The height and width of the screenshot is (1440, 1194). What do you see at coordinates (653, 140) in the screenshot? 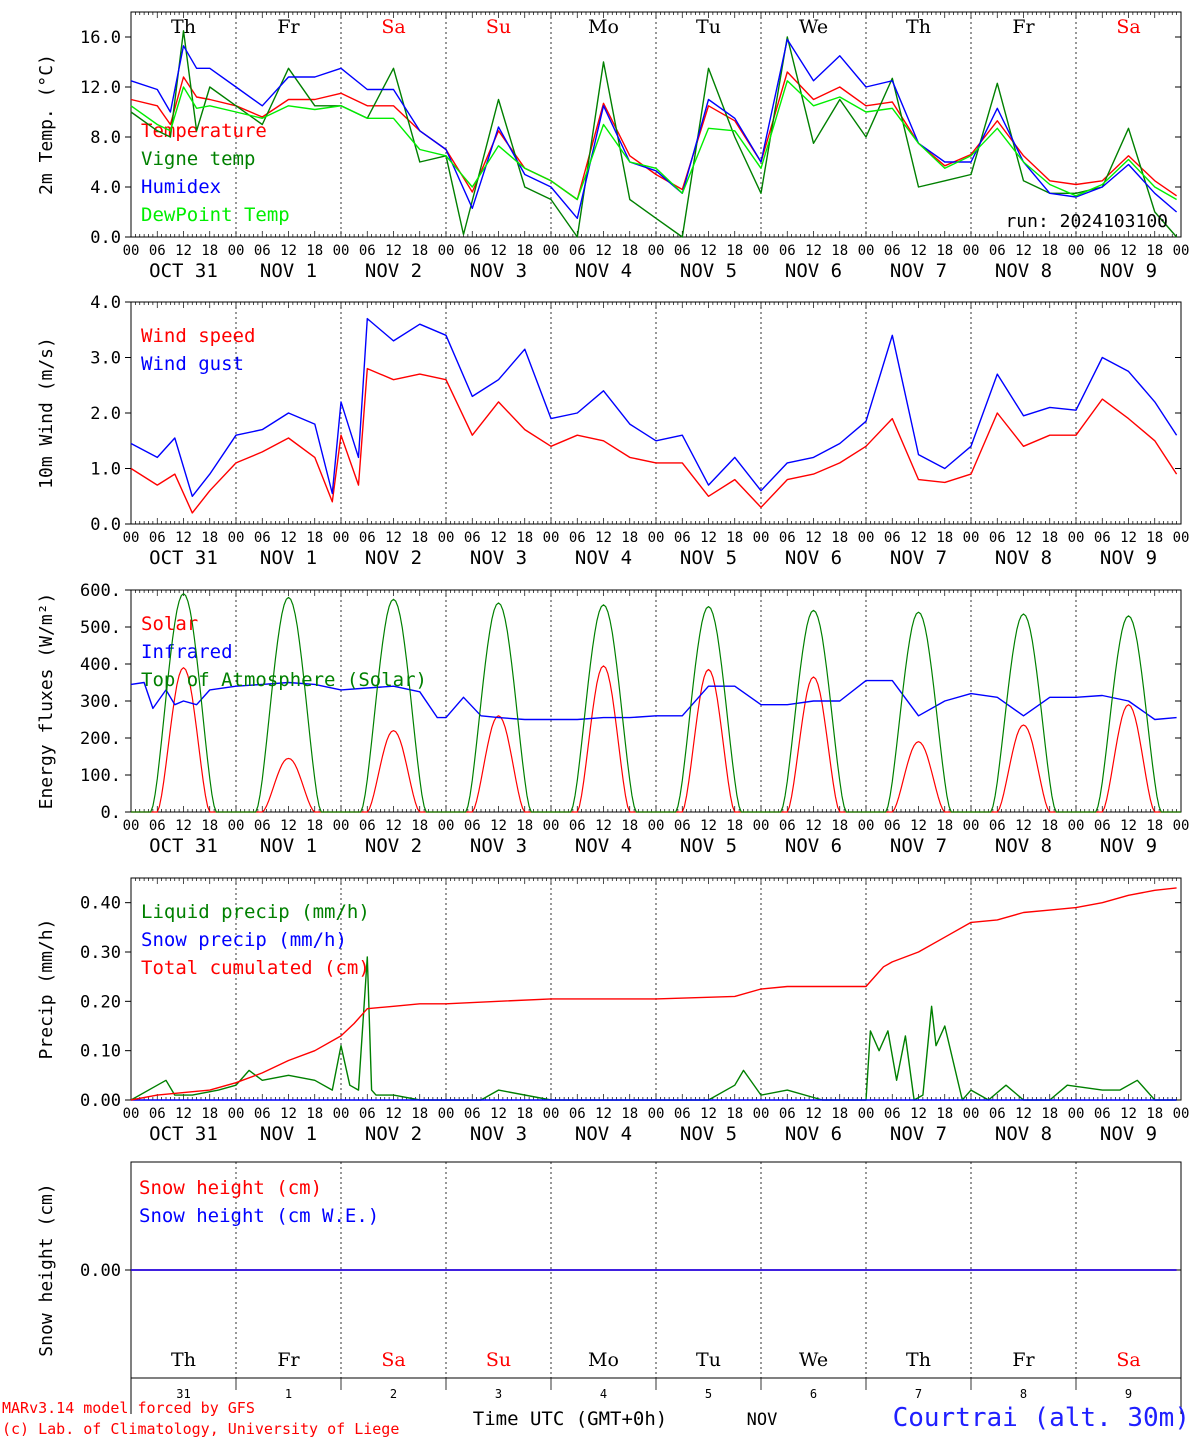
I see `series-line-dewpoint-temp` at bounding box center [653, 140].